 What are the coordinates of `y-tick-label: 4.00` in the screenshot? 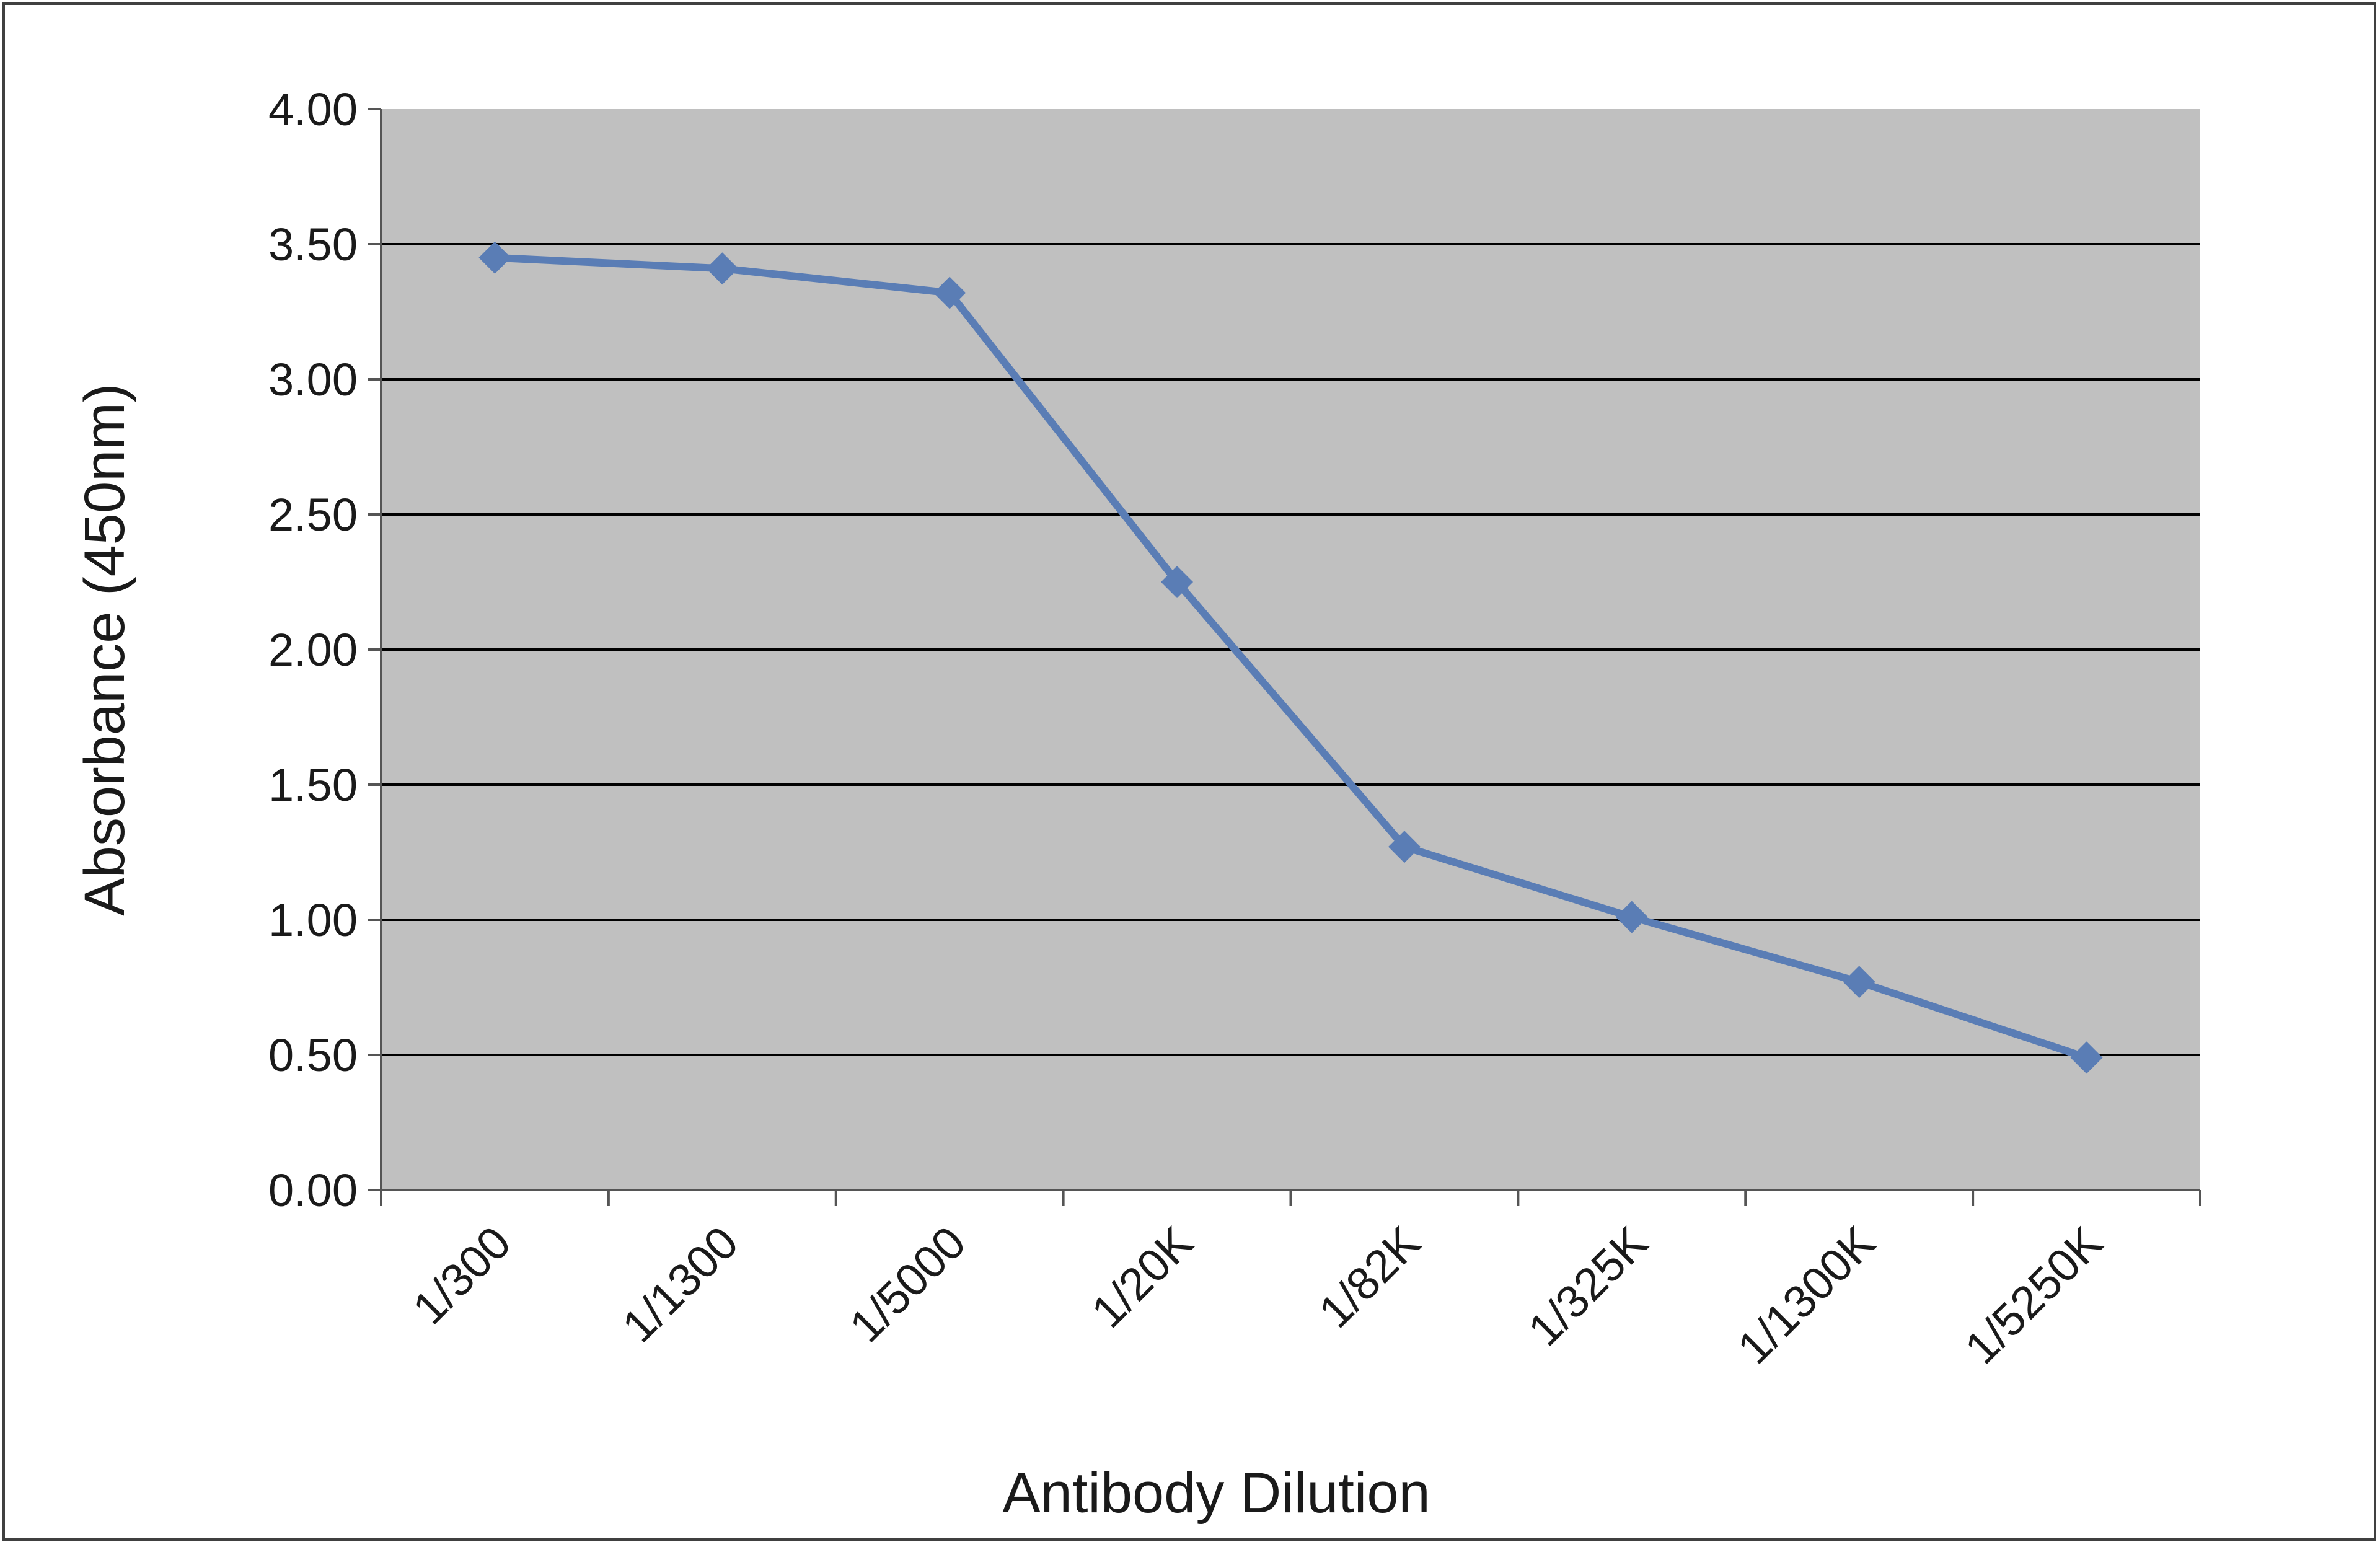 It's located at (313, 109).